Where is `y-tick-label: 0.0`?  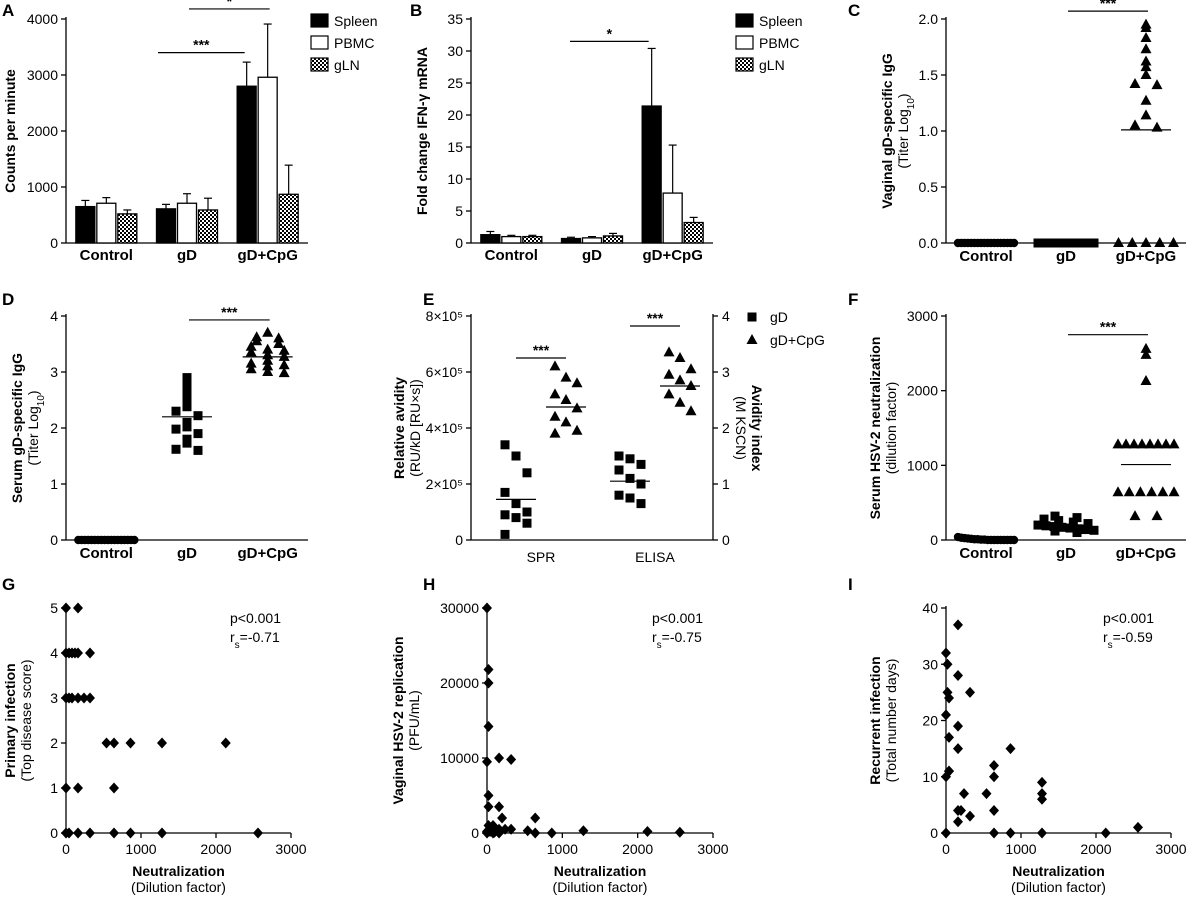 y-tick-label: 0.0 is located at coordinates (929, 243).